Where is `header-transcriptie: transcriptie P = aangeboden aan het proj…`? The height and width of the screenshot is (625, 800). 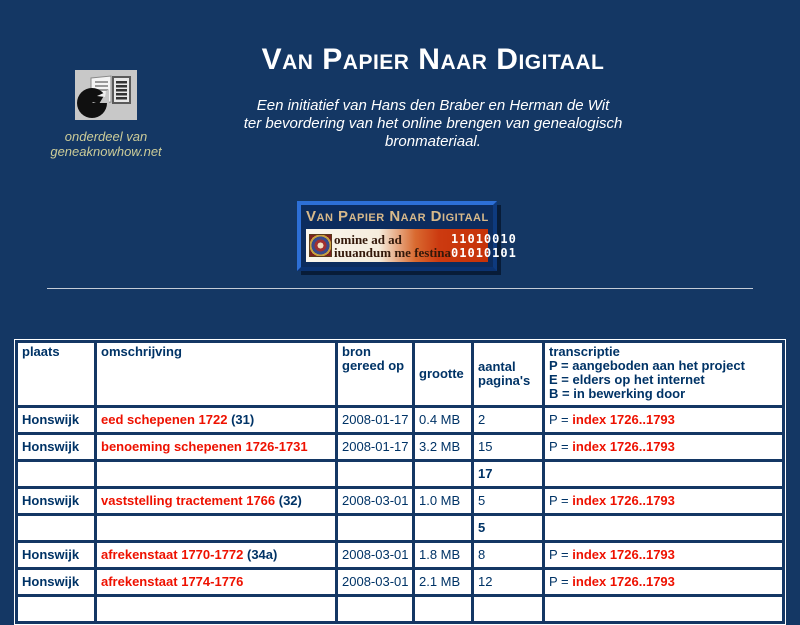 header-transcriptie: transcriptie P = aangeboden aan het proj… is located at coordinates (663, 374).